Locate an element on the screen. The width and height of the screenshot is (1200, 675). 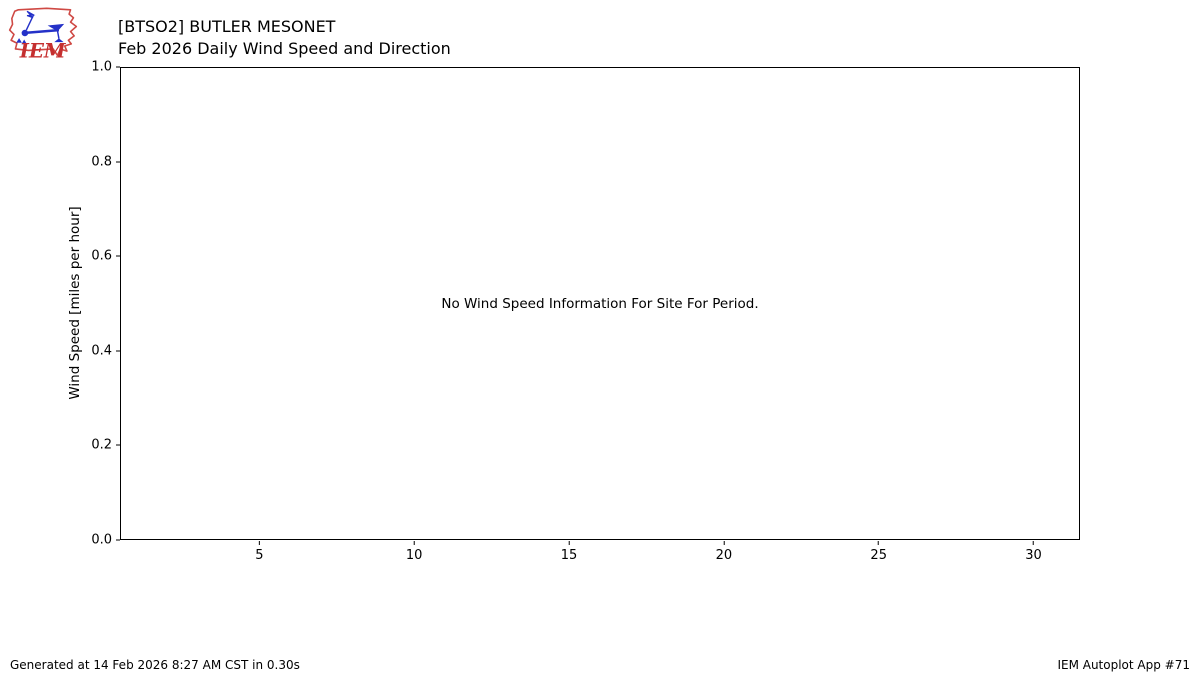
x-tick: 25 is located at coordinates (878, 551).